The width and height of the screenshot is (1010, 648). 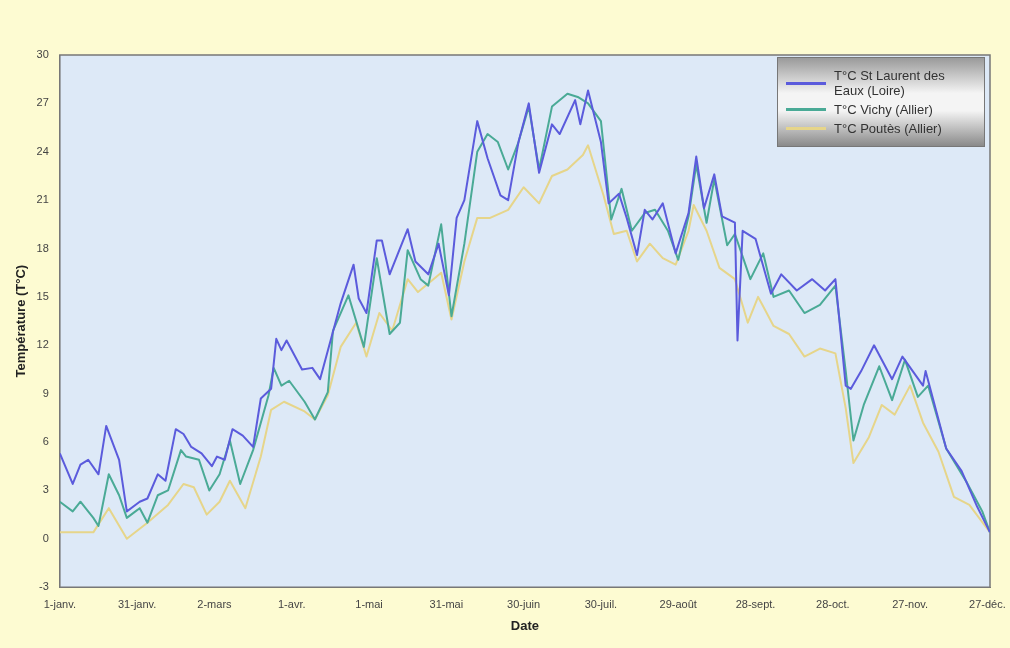 What do you see at coordinates (42, 150) in the screenshot?
I see `y-tick-label: 24` at bounding box center [42, 150].